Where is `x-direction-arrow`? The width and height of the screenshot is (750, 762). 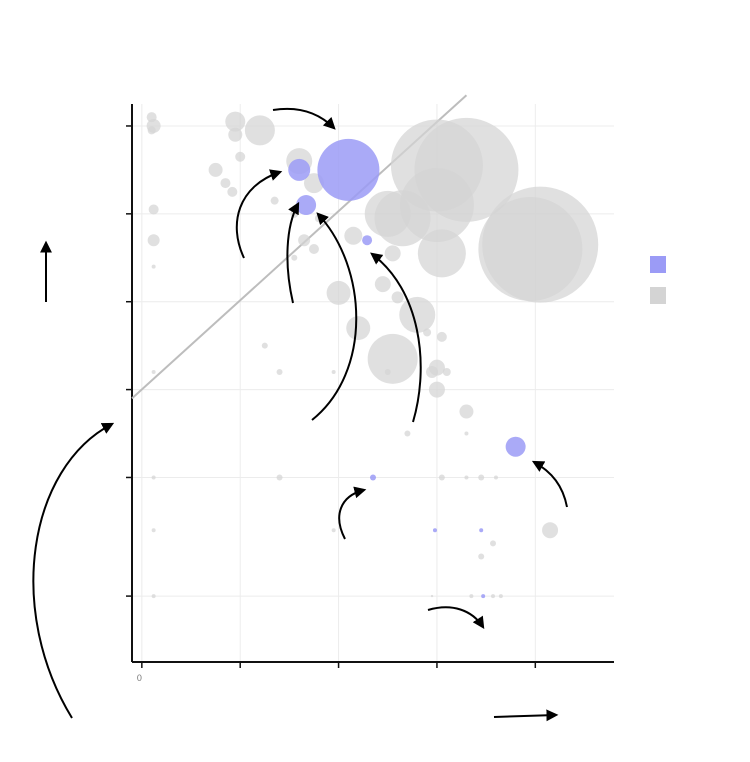 x-direction-arrow is located at coordinates (526, 715).